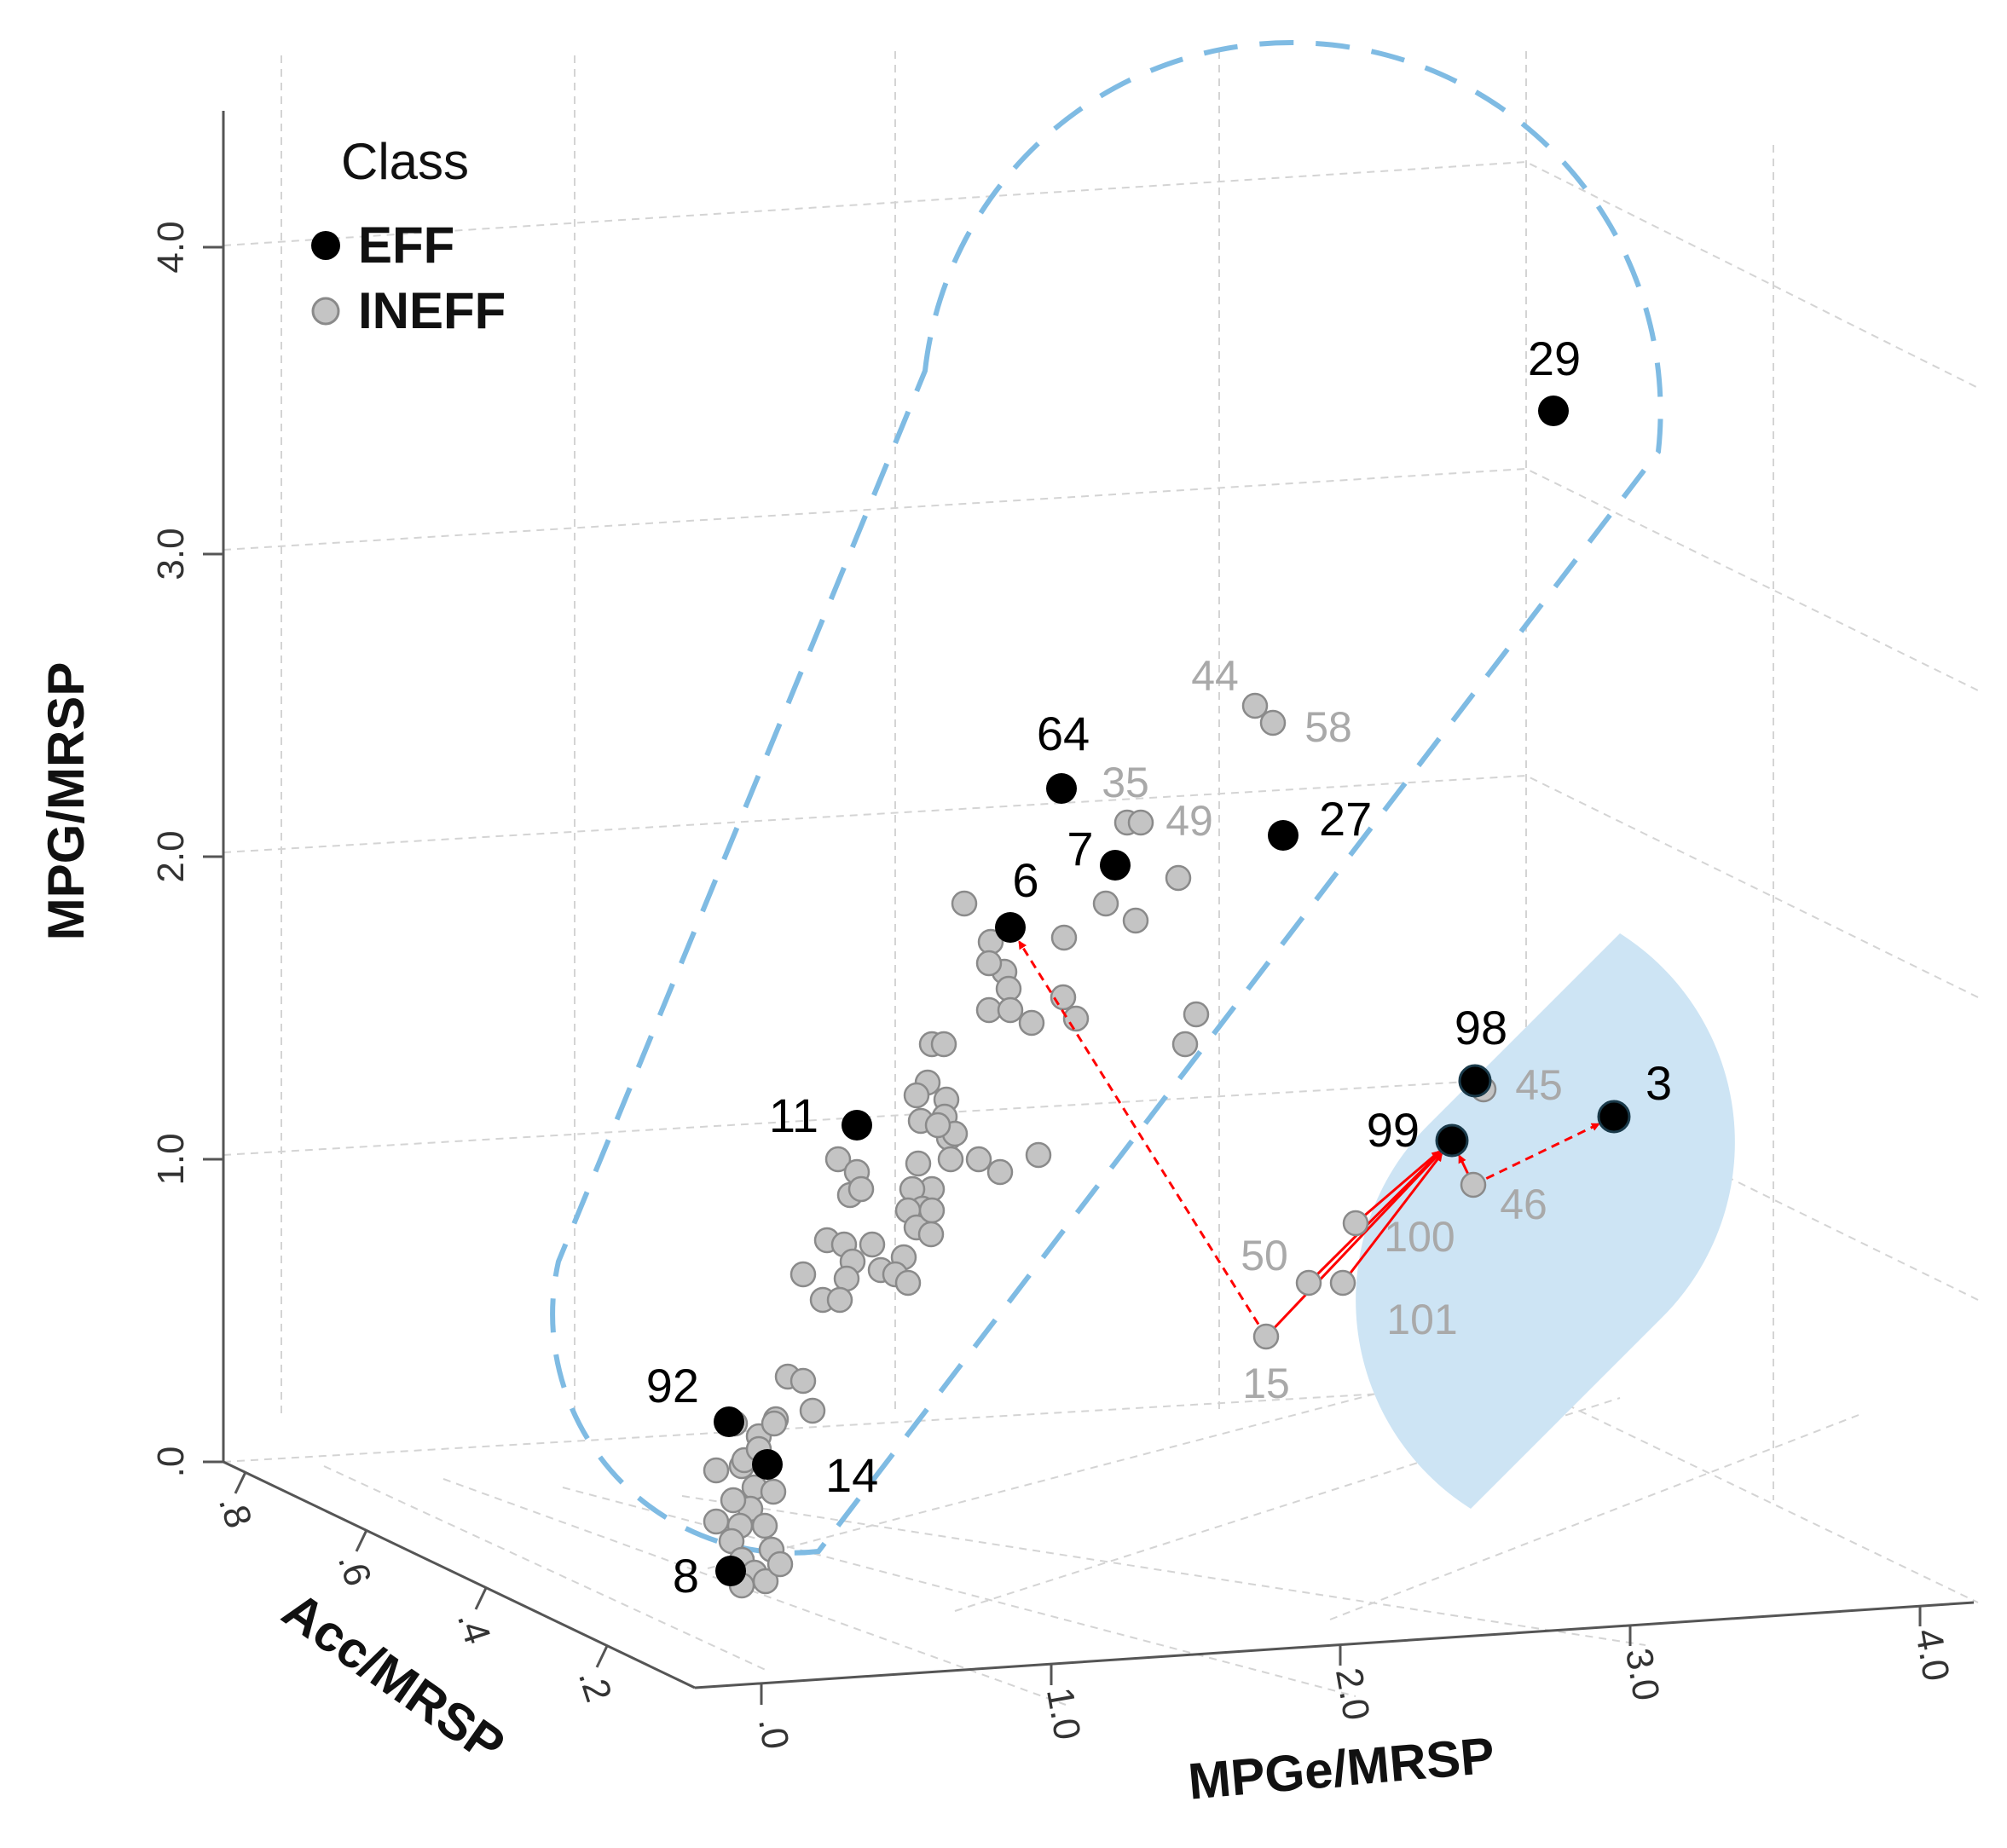  What do you see at coordinates (1932, 1655) in the screenshot?
I see `x-tick-4: 4.0` at bounding box center [1932, 1655].